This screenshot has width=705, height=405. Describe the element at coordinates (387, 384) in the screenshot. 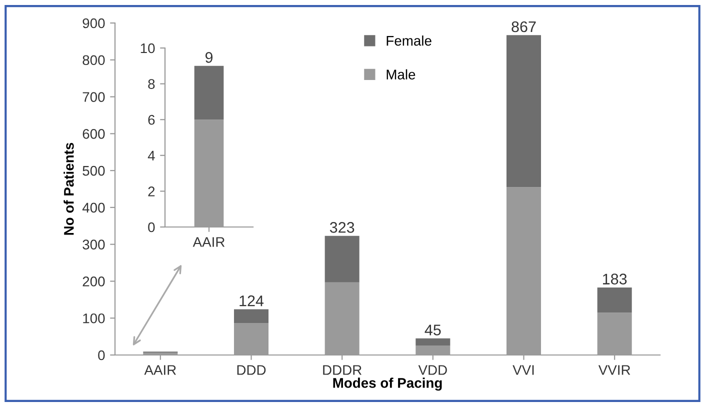

I see `x-axis-title: Modes of Pacing` at that location.